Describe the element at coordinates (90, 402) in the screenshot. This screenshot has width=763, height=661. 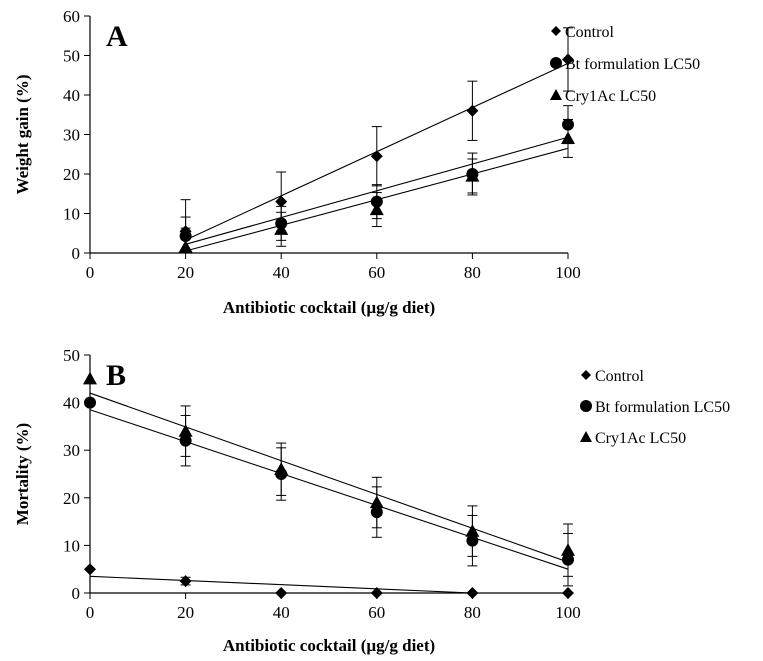
I see `data-point-bt-formulation-lc50` at that location.